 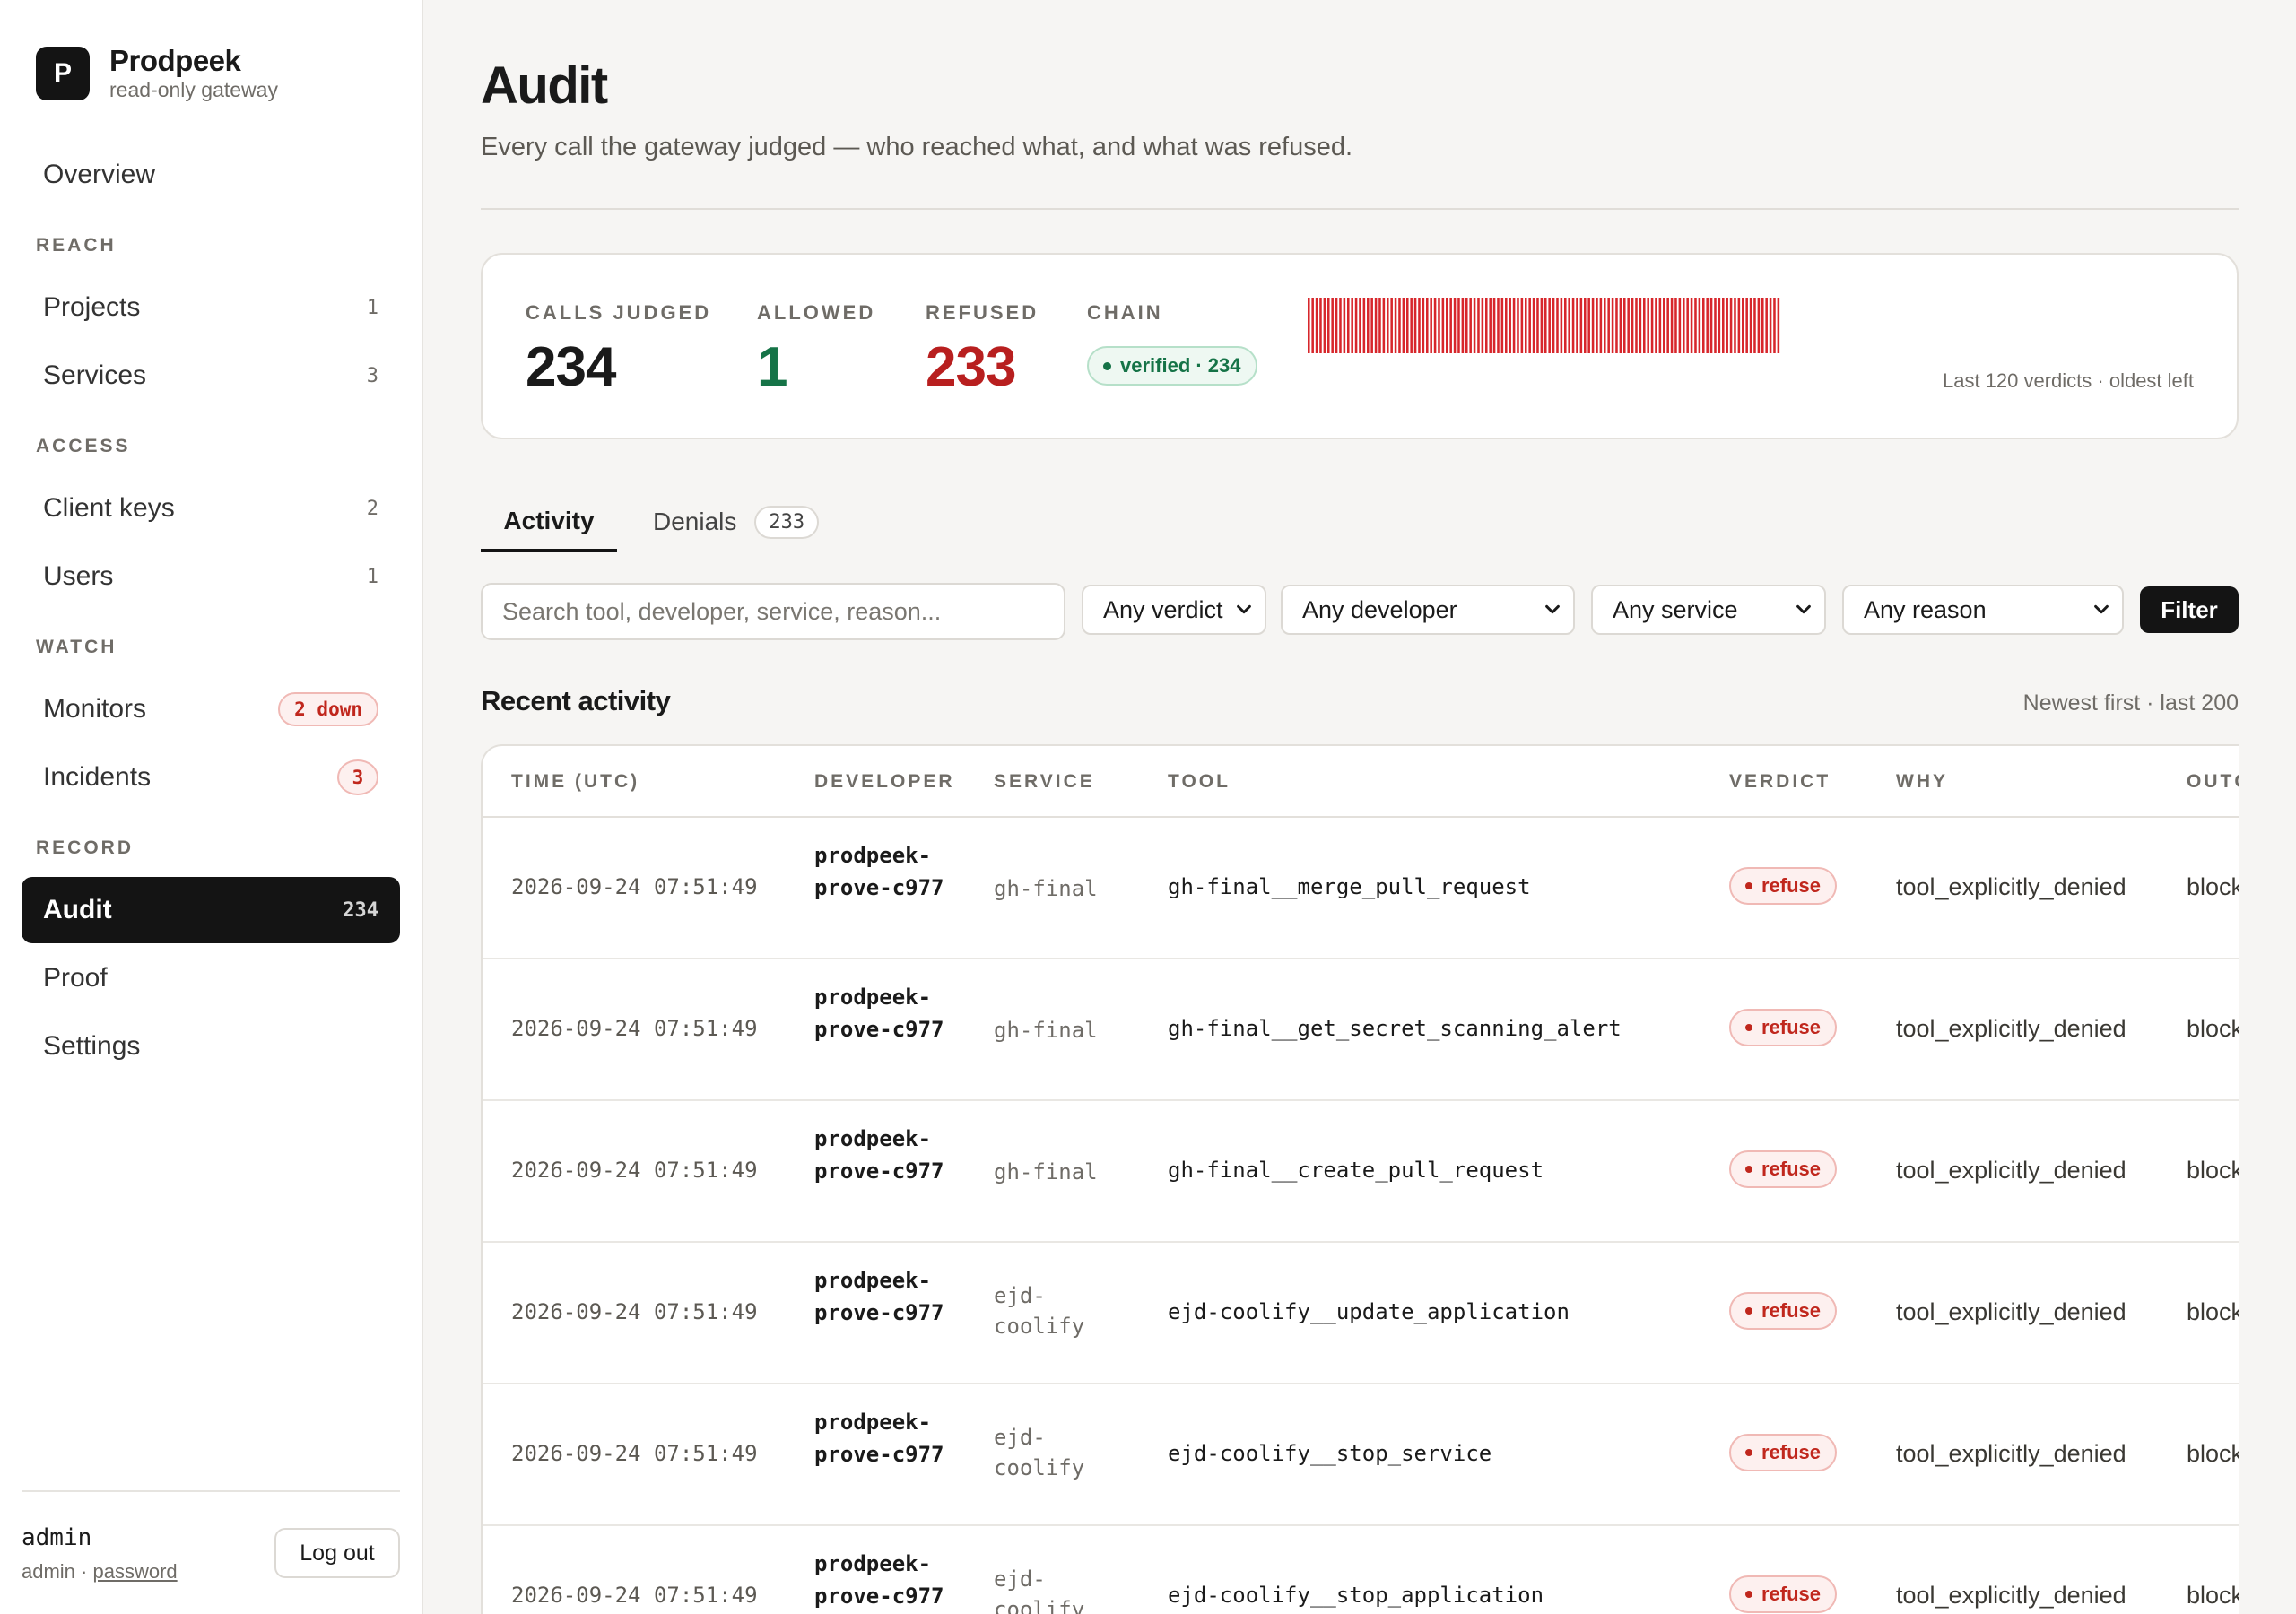 What do you see at coordinates (1428, 610) in the screenshot?
I see `developer-select: Any developer` at bounding box center [1428, 610].